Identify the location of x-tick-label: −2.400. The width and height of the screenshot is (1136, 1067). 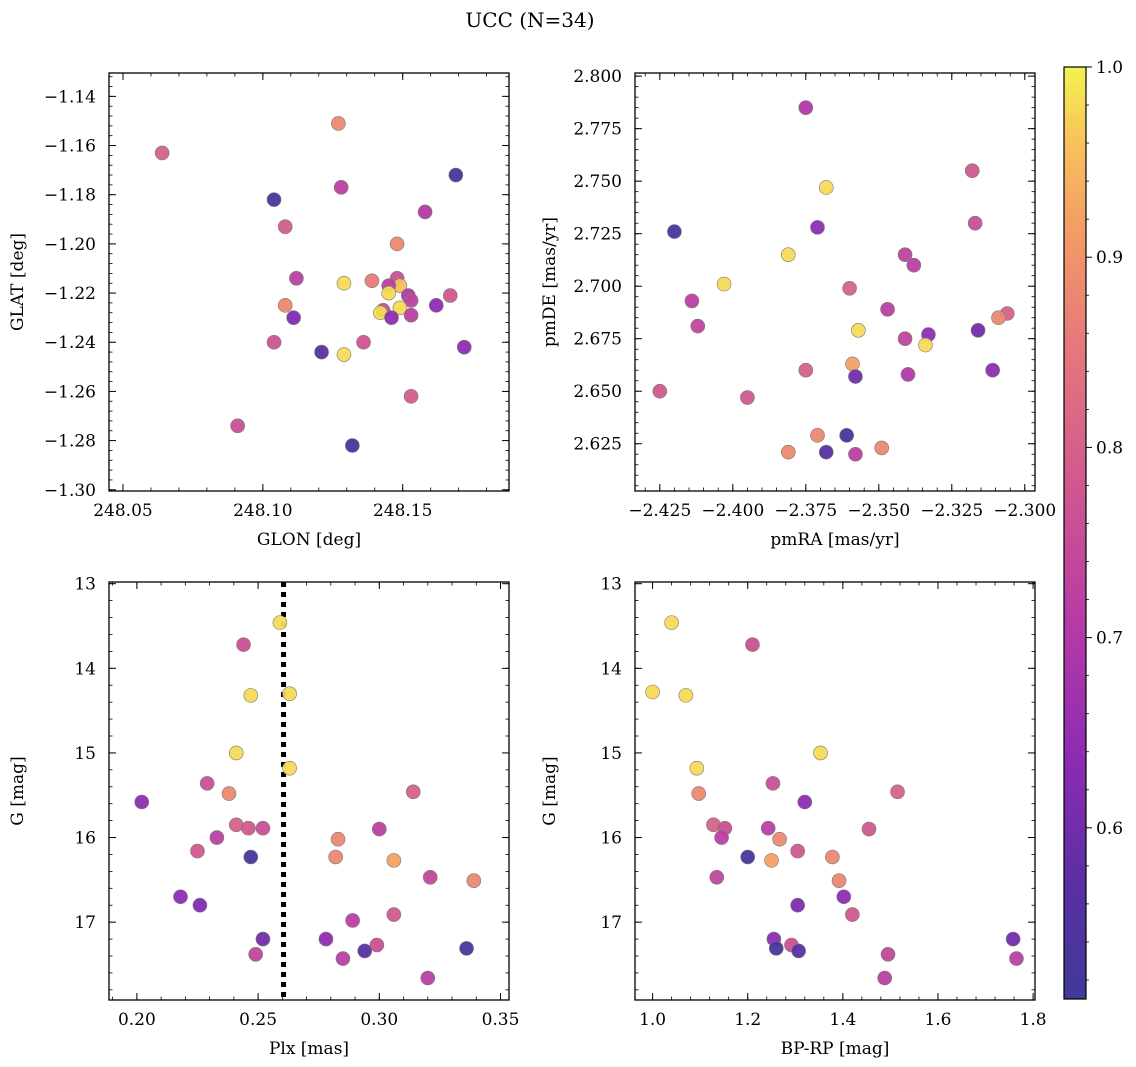
(732, 511).